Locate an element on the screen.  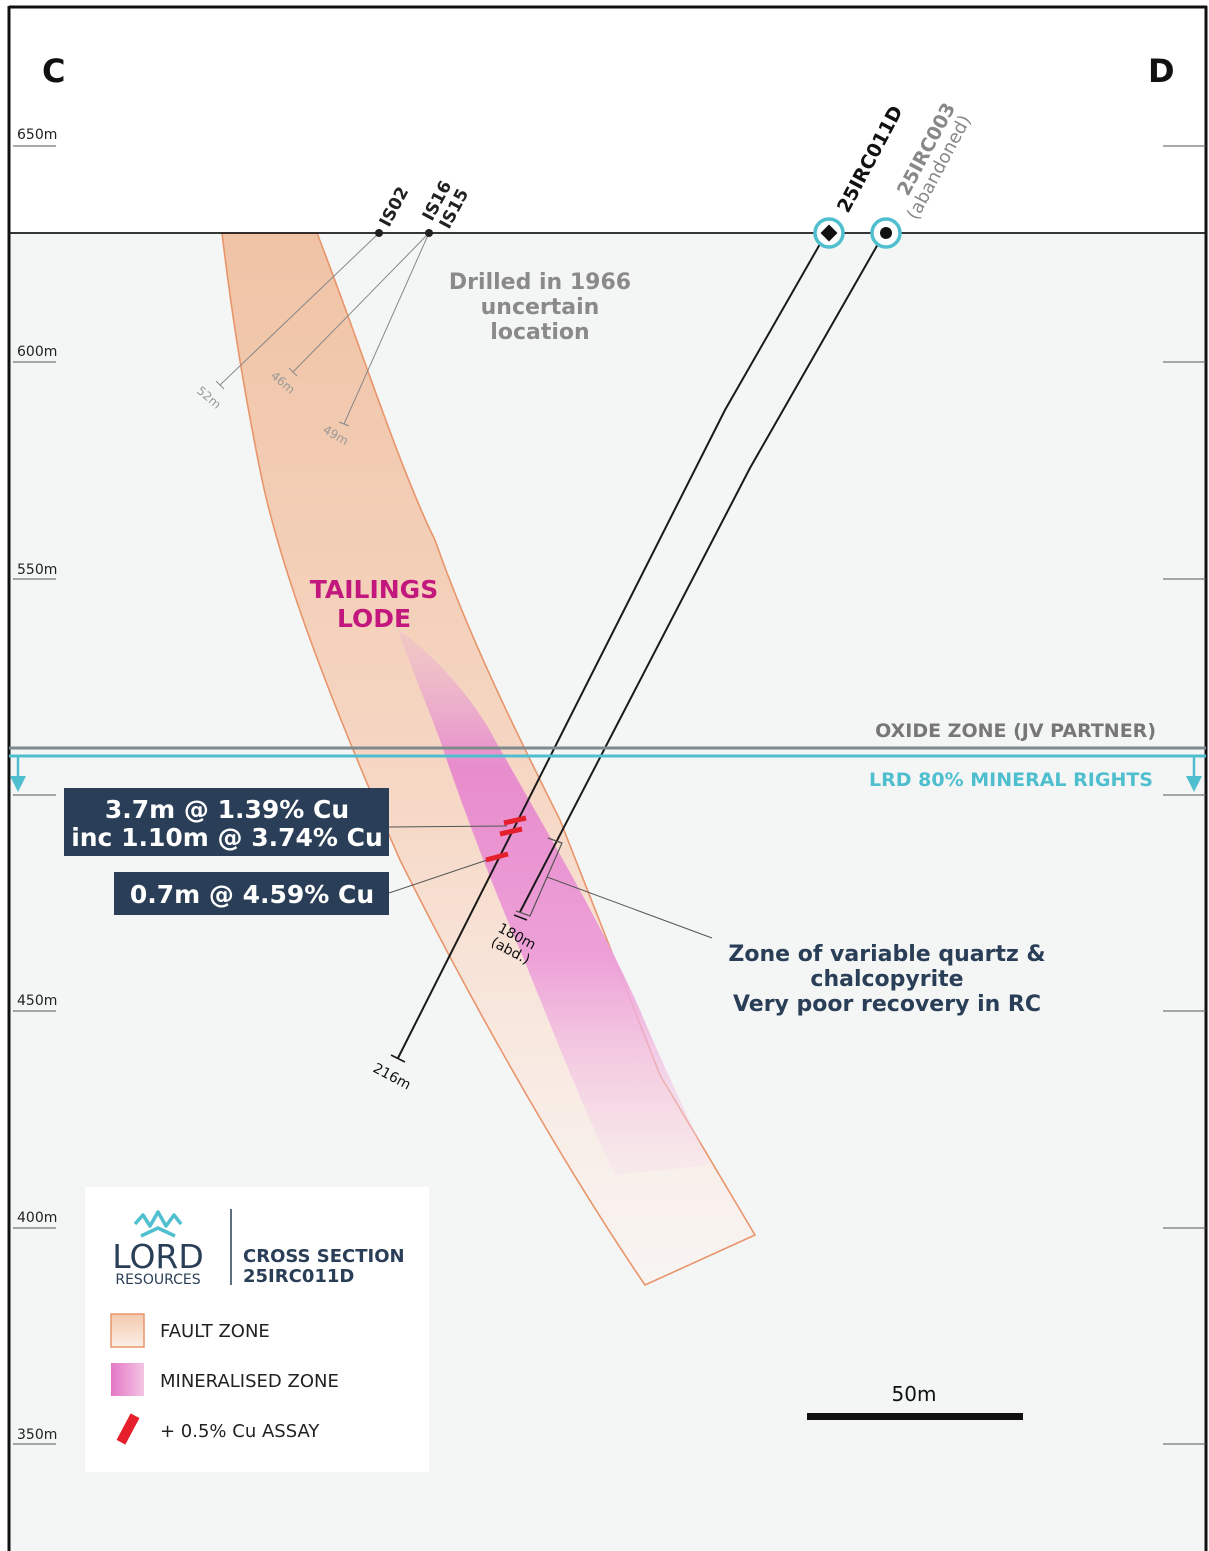
legend-title-line-1: CROSS SECTION is located at coordinates (324, 1256).